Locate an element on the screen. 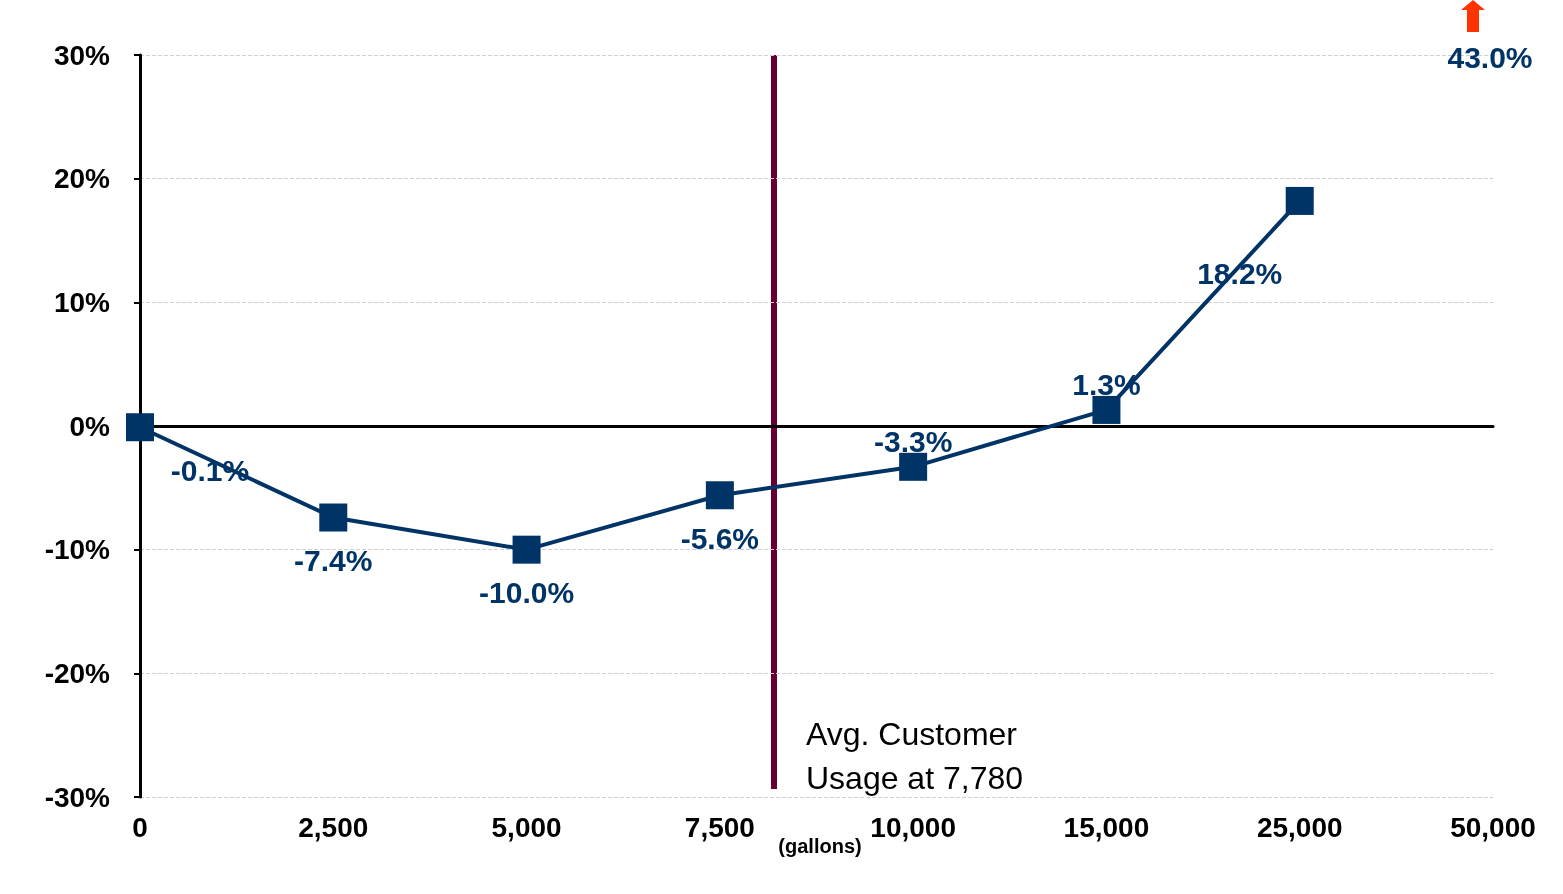 This screenshot has width=1563, height=894. annotation: Avg. Customer Usage at 7,780 is located at coordinates (914, 756).